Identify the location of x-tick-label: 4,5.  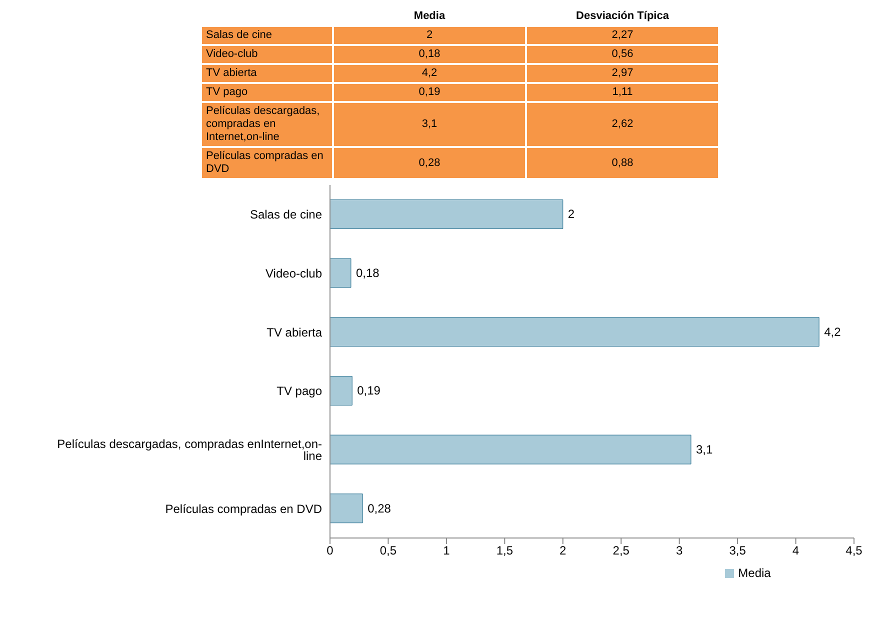
(854, 551).